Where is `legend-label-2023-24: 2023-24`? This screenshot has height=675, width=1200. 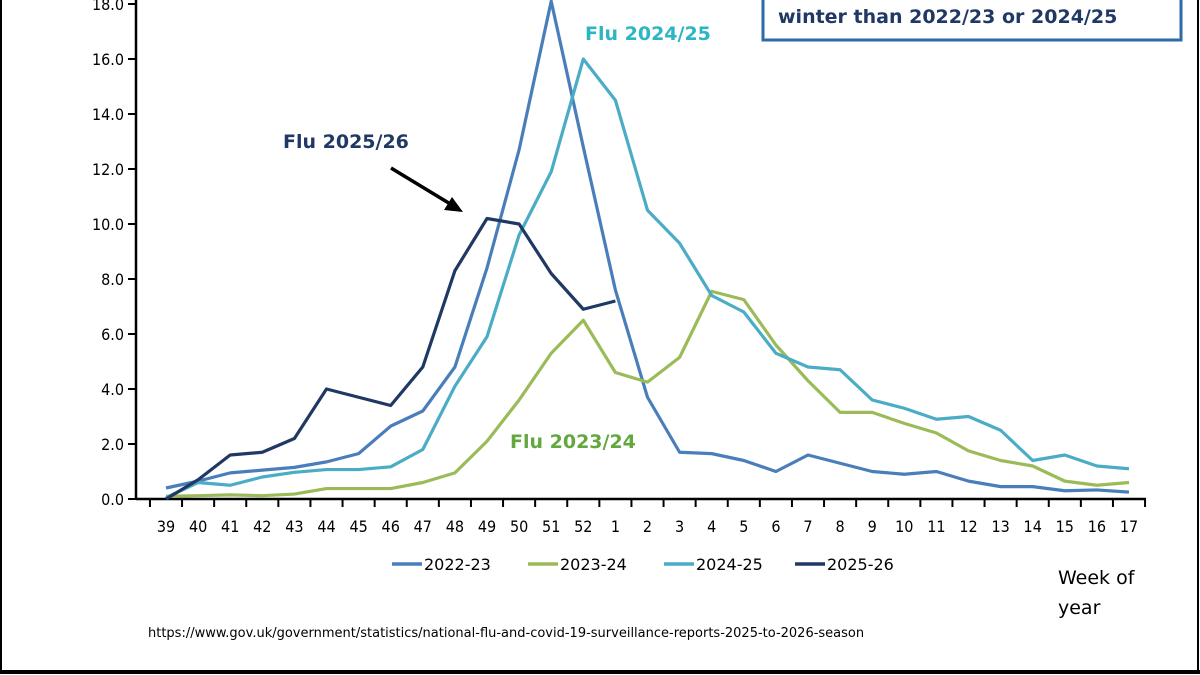 legend-label-2023-24: 2023-24 is located at coordinates (593, 564).